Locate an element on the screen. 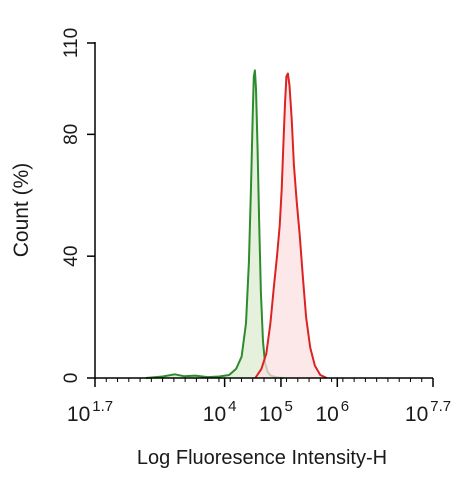 Image resolution: width=476 pixels, height=479 pixels. x-tick-exponent: 6 is located at coordinates (345, 406).